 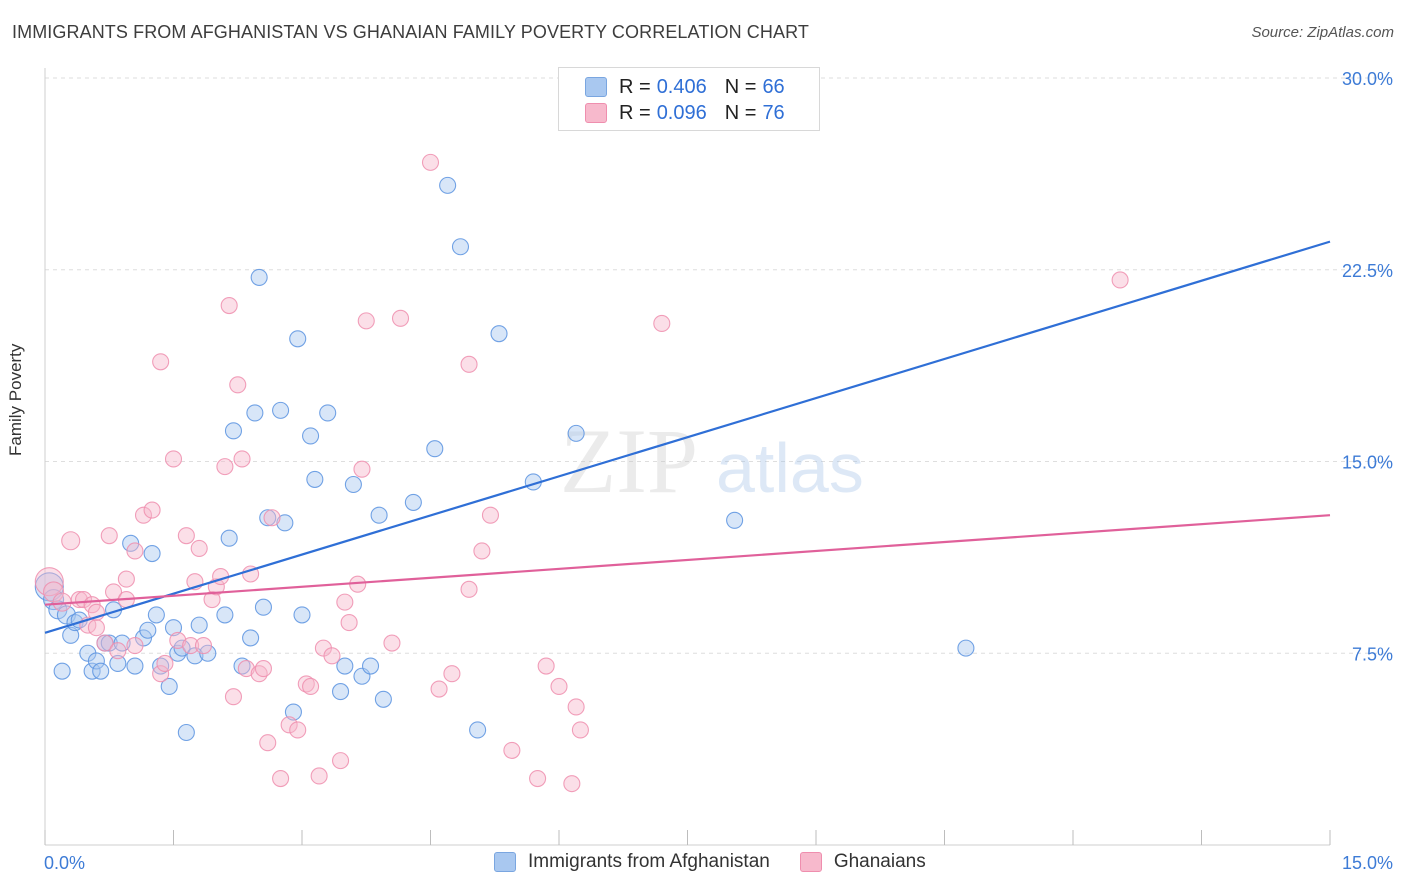 I want to click on y-tick-label: 7.5%, so click(x=1372, y=654).